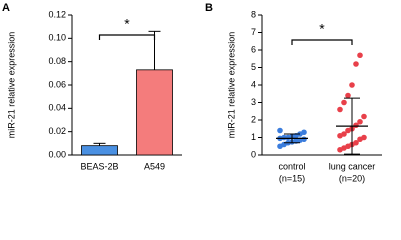 The width and height of the screenshot is (401, 240). What do you see at coordinates (352, 166) in the screenshot?
I see `x-tick-label: lung cancer` at bounding box center [352, 166].